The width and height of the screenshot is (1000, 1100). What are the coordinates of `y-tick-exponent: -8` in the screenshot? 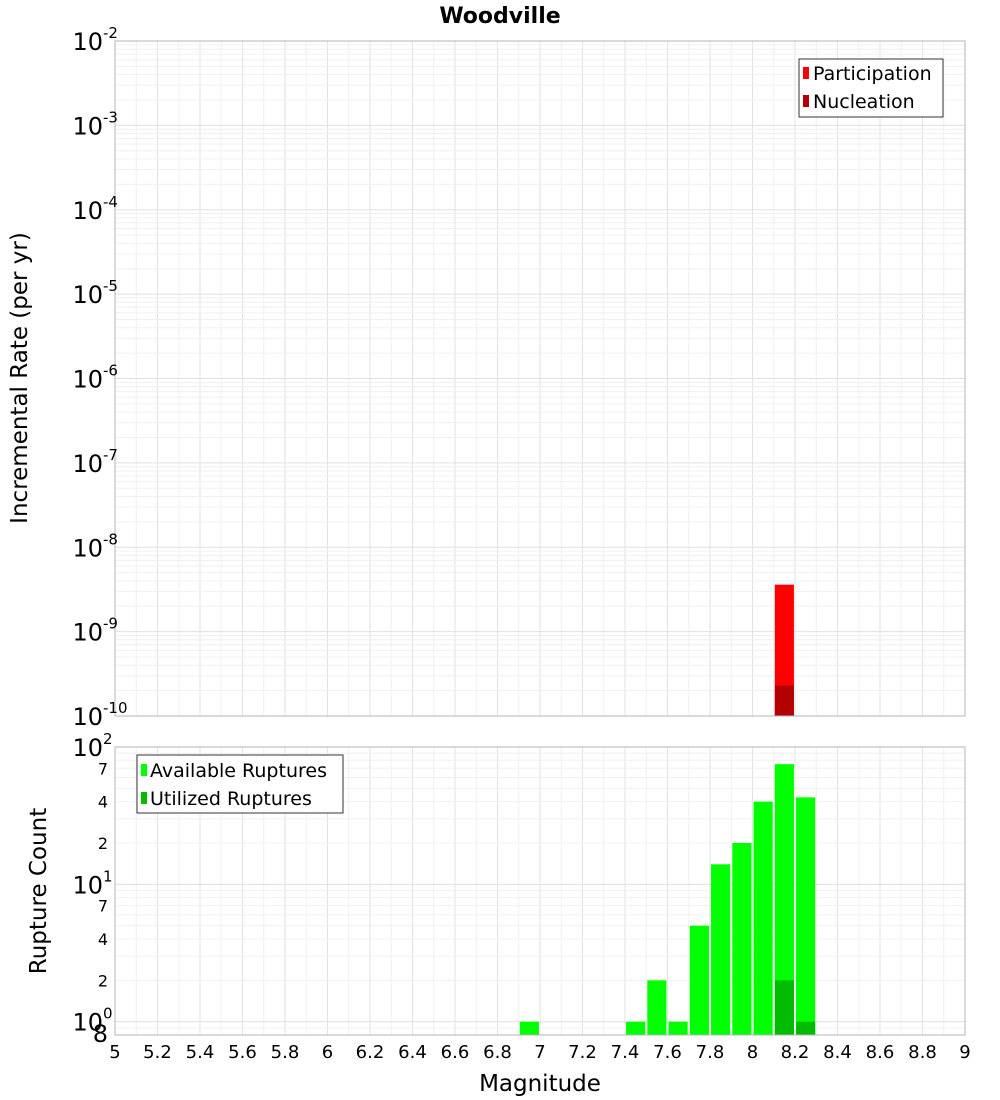 It's located at (110, 539).